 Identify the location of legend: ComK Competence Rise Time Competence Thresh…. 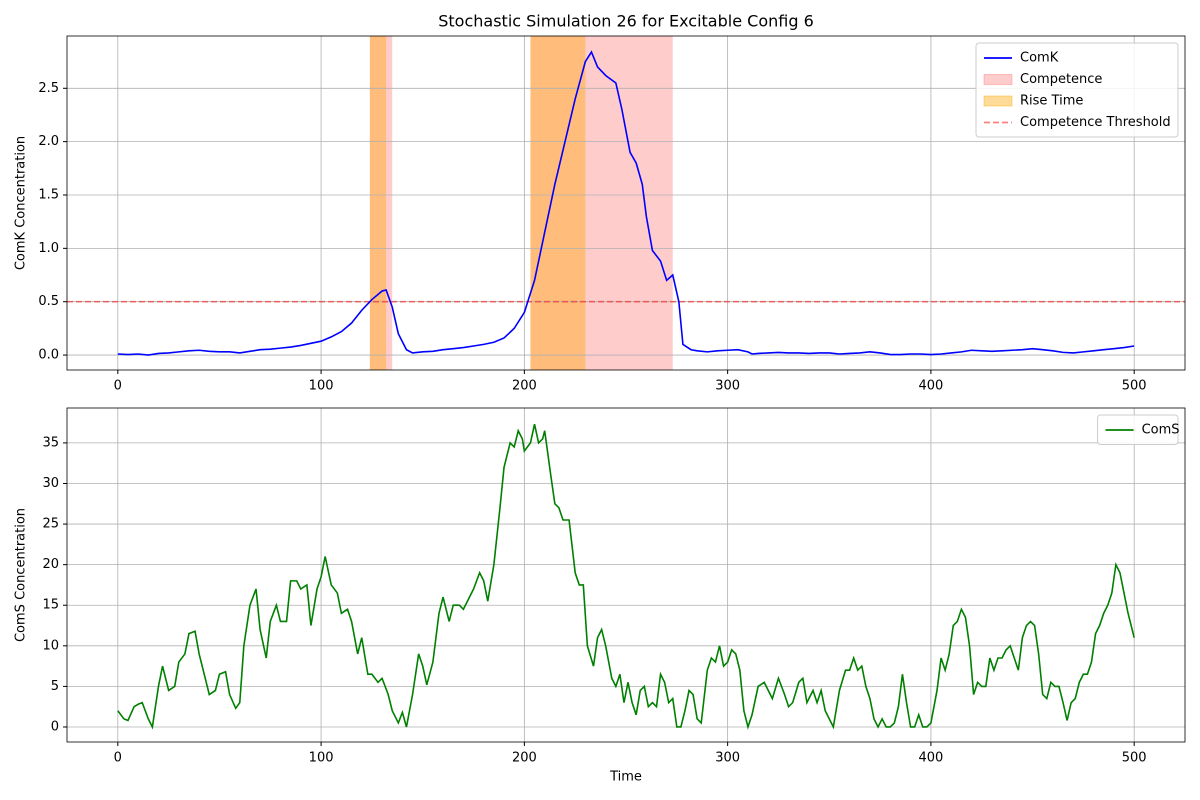
(1077, 90).